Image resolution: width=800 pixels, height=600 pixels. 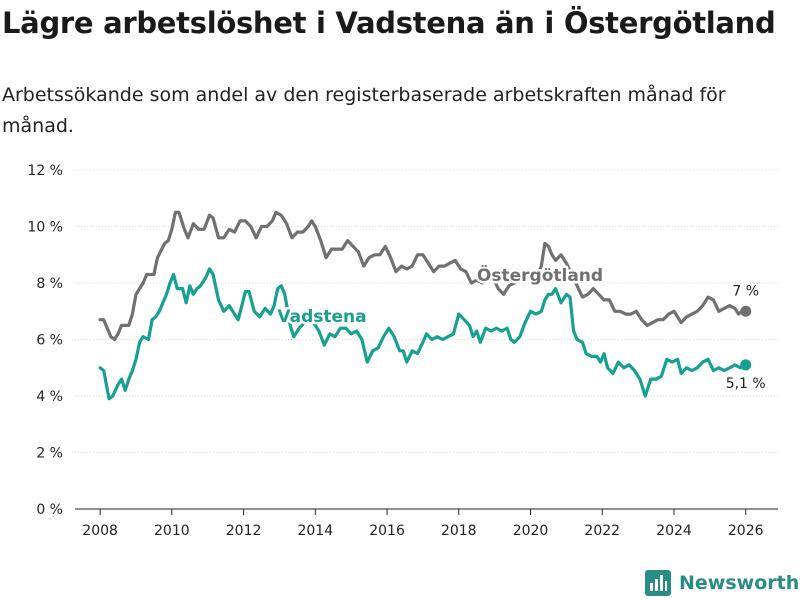 I want to click on y-tick-label: 4 %, so click(x=49, y=397).